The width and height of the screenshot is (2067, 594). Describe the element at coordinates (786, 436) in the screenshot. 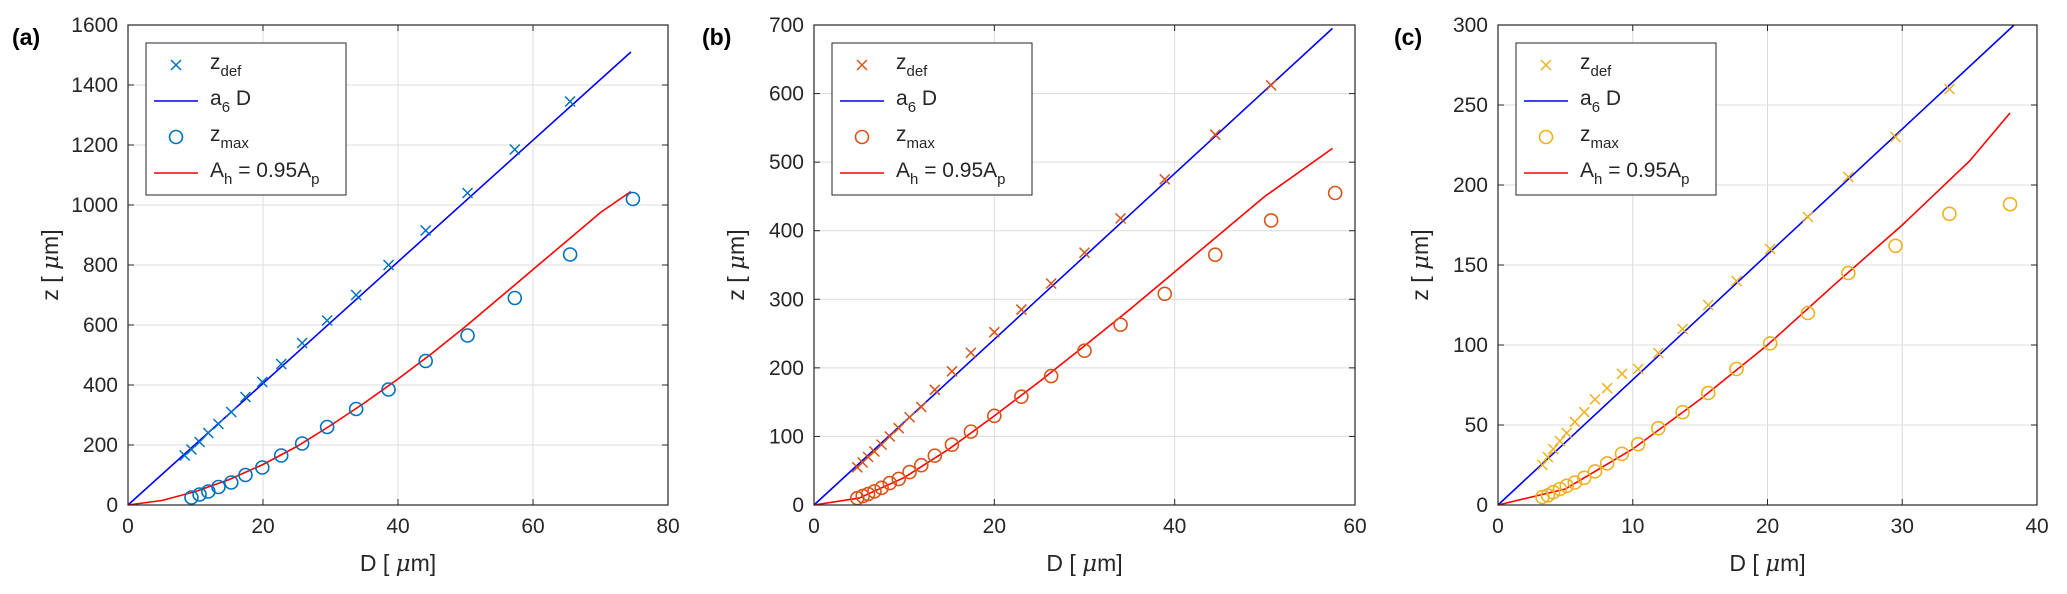

I see `y-tick-label: 100` at that location.